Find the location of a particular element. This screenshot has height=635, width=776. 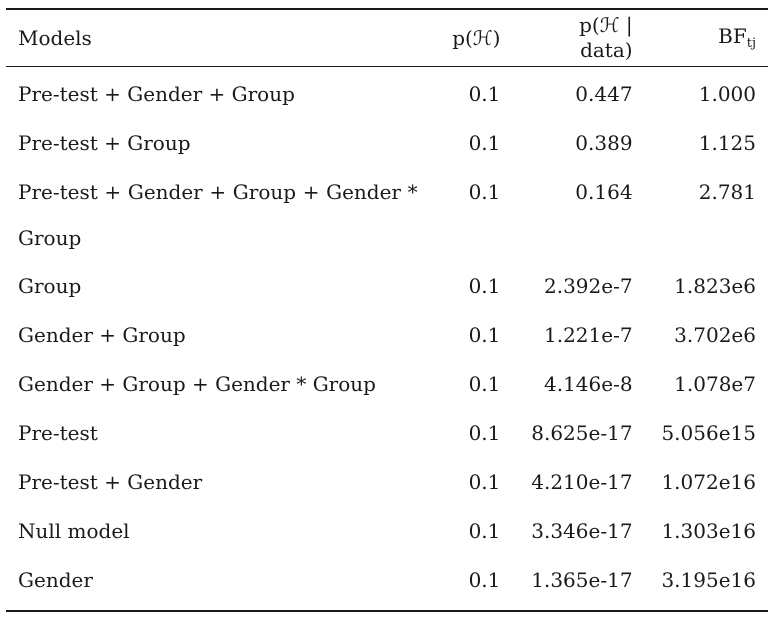

model-cell: Gender + Group + Gender * Group is located at coordinates (218, 384).